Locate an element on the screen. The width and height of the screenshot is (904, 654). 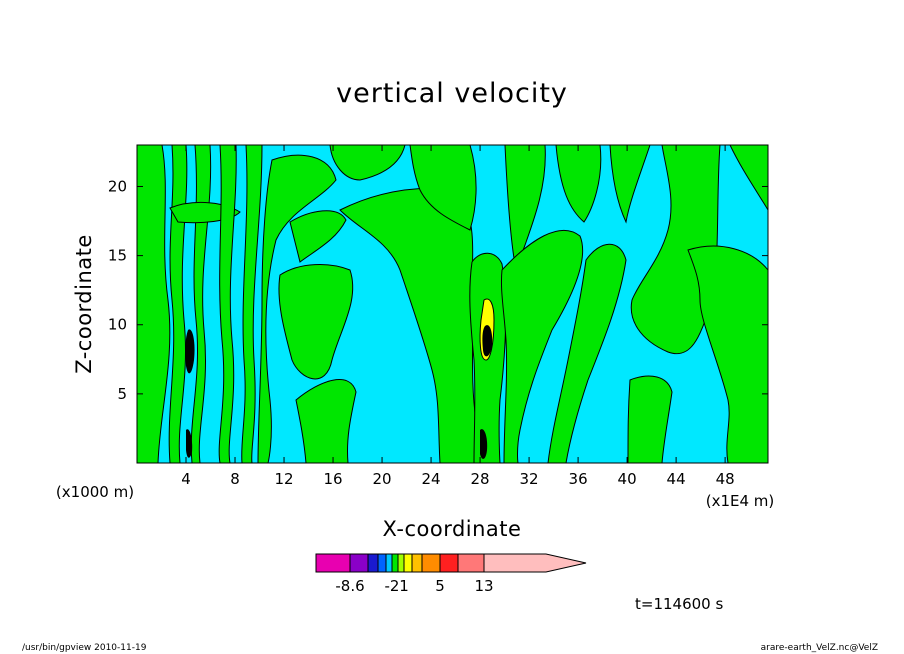
y-tick-label: 20 is located at coordinates (117, 186).